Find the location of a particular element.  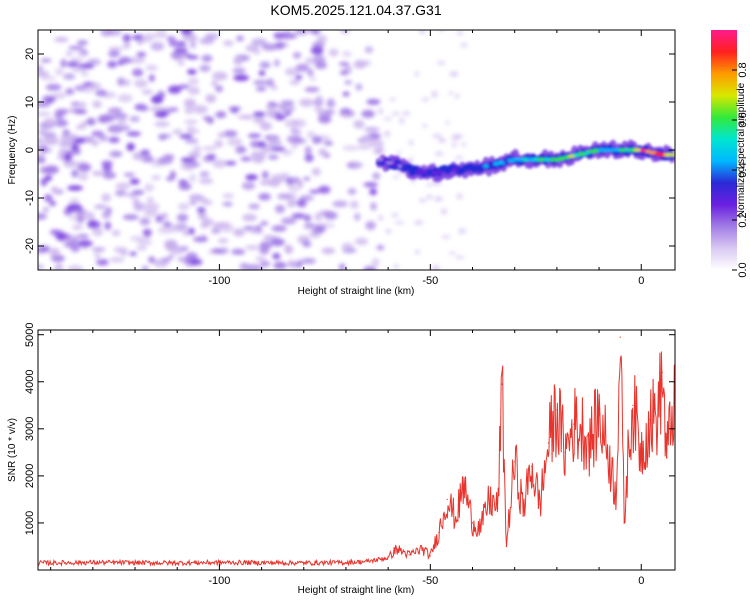

colorbar-tick-label: 0.8 is located at coordinates (743, 69).